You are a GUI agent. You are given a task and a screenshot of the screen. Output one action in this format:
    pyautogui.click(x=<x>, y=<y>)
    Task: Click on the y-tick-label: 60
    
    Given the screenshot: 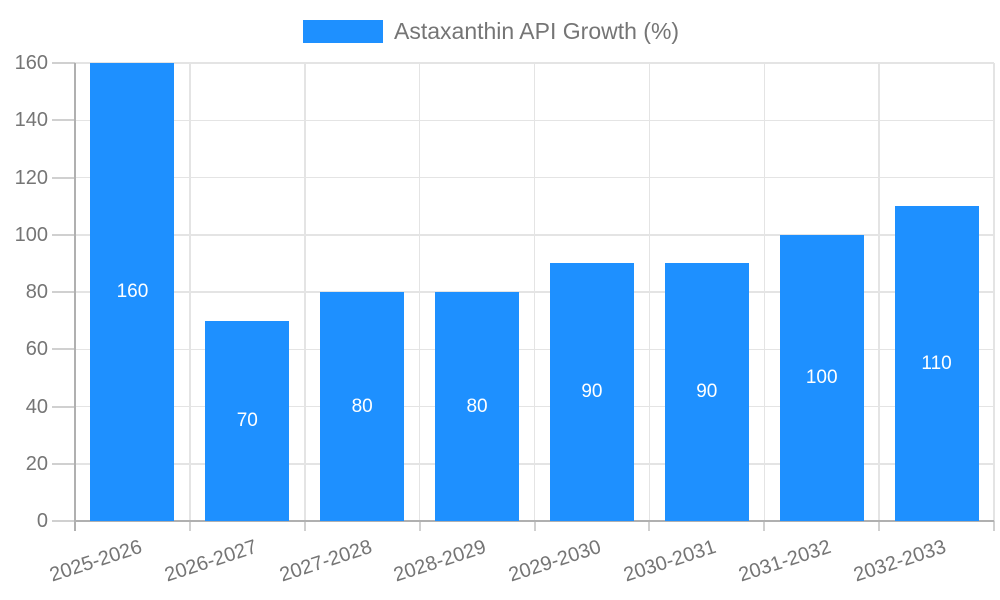 What is the action you would take?
    pyautogui.click(x=36, y=349)
    